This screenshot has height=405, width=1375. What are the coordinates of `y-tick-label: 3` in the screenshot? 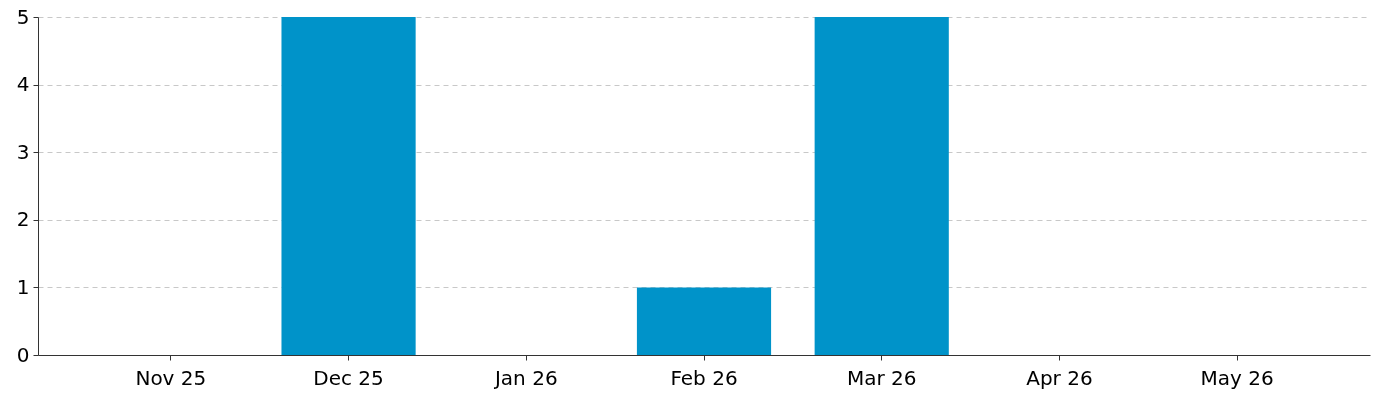 It's located at (23, 151).